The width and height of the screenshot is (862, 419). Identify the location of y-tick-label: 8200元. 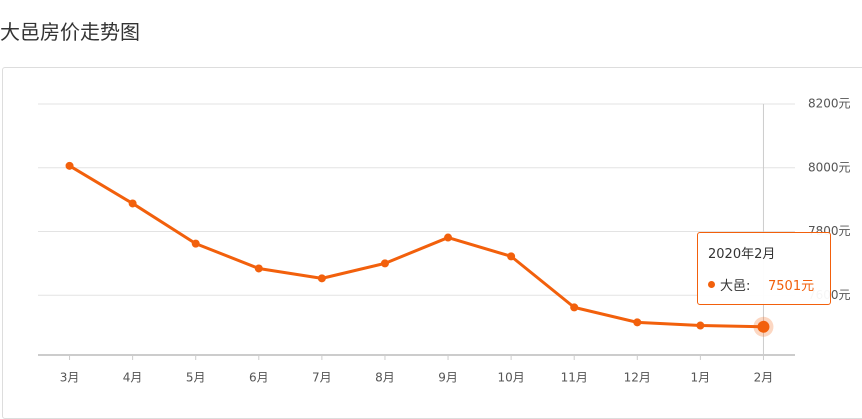
(829, 104).